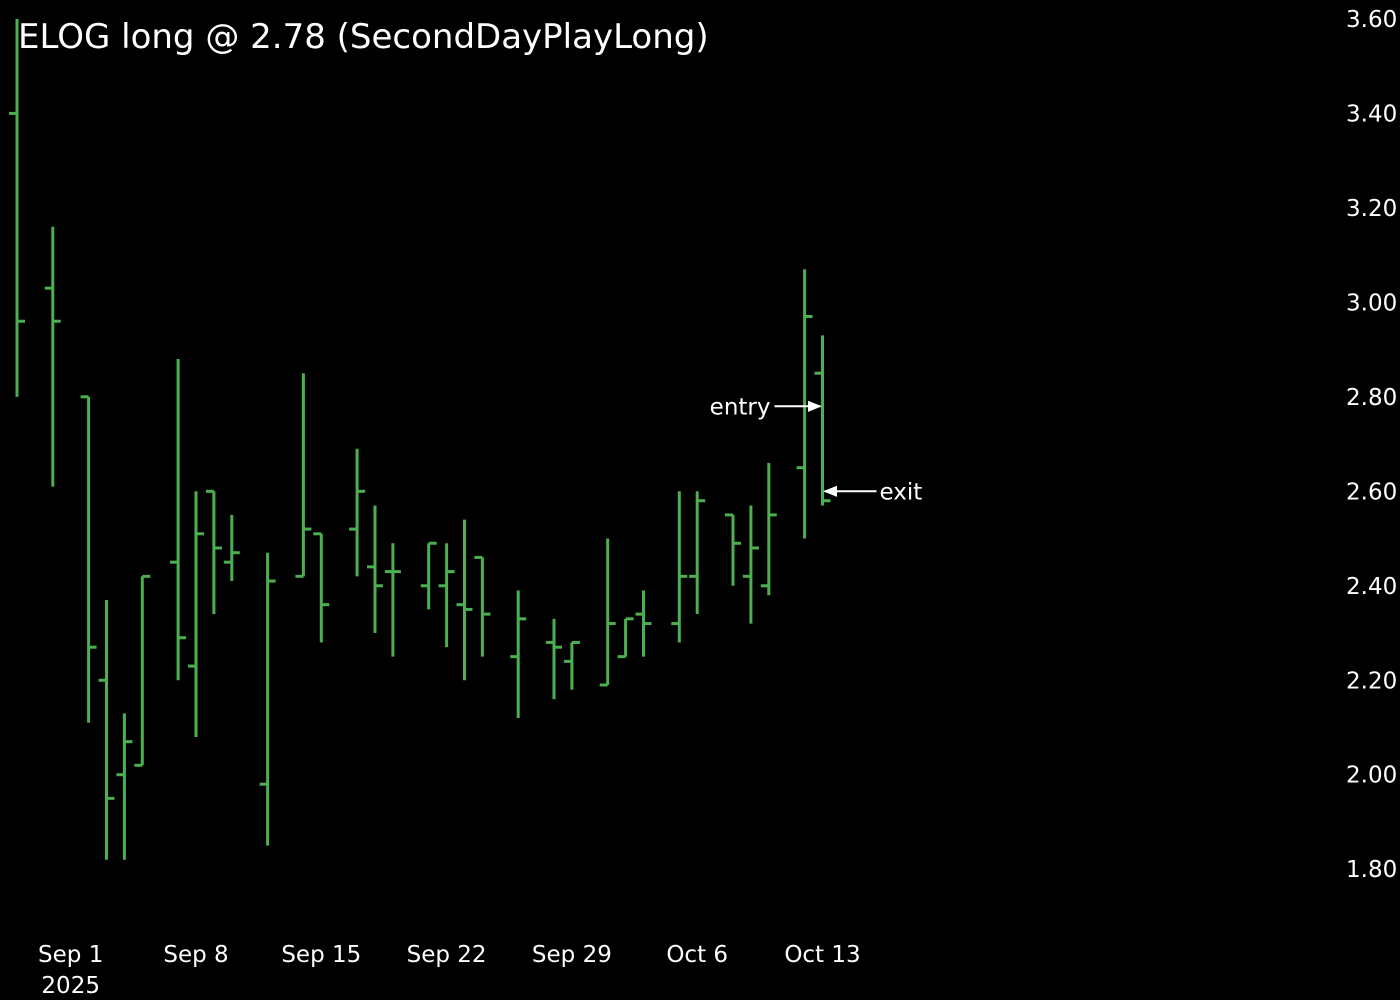 This screenshot has width=1400, height=1000. What do you see at coordinates (1371, 870) in the screenshot?
I see `y-tick-label: 1.80` at bounding box center [1371, 870].